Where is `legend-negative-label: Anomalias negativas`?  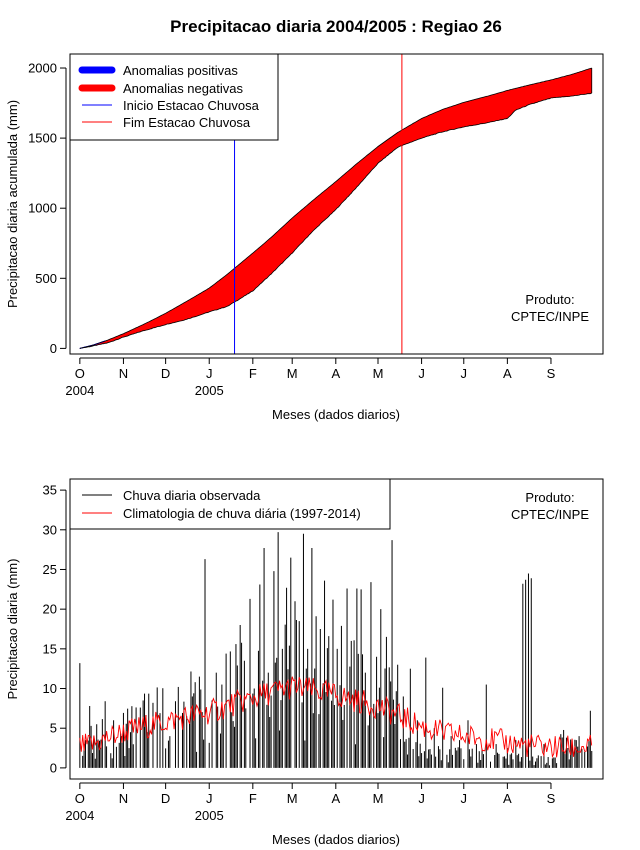
legend-negative-label: Anomalias negativas is located at coordinates (183, 88).